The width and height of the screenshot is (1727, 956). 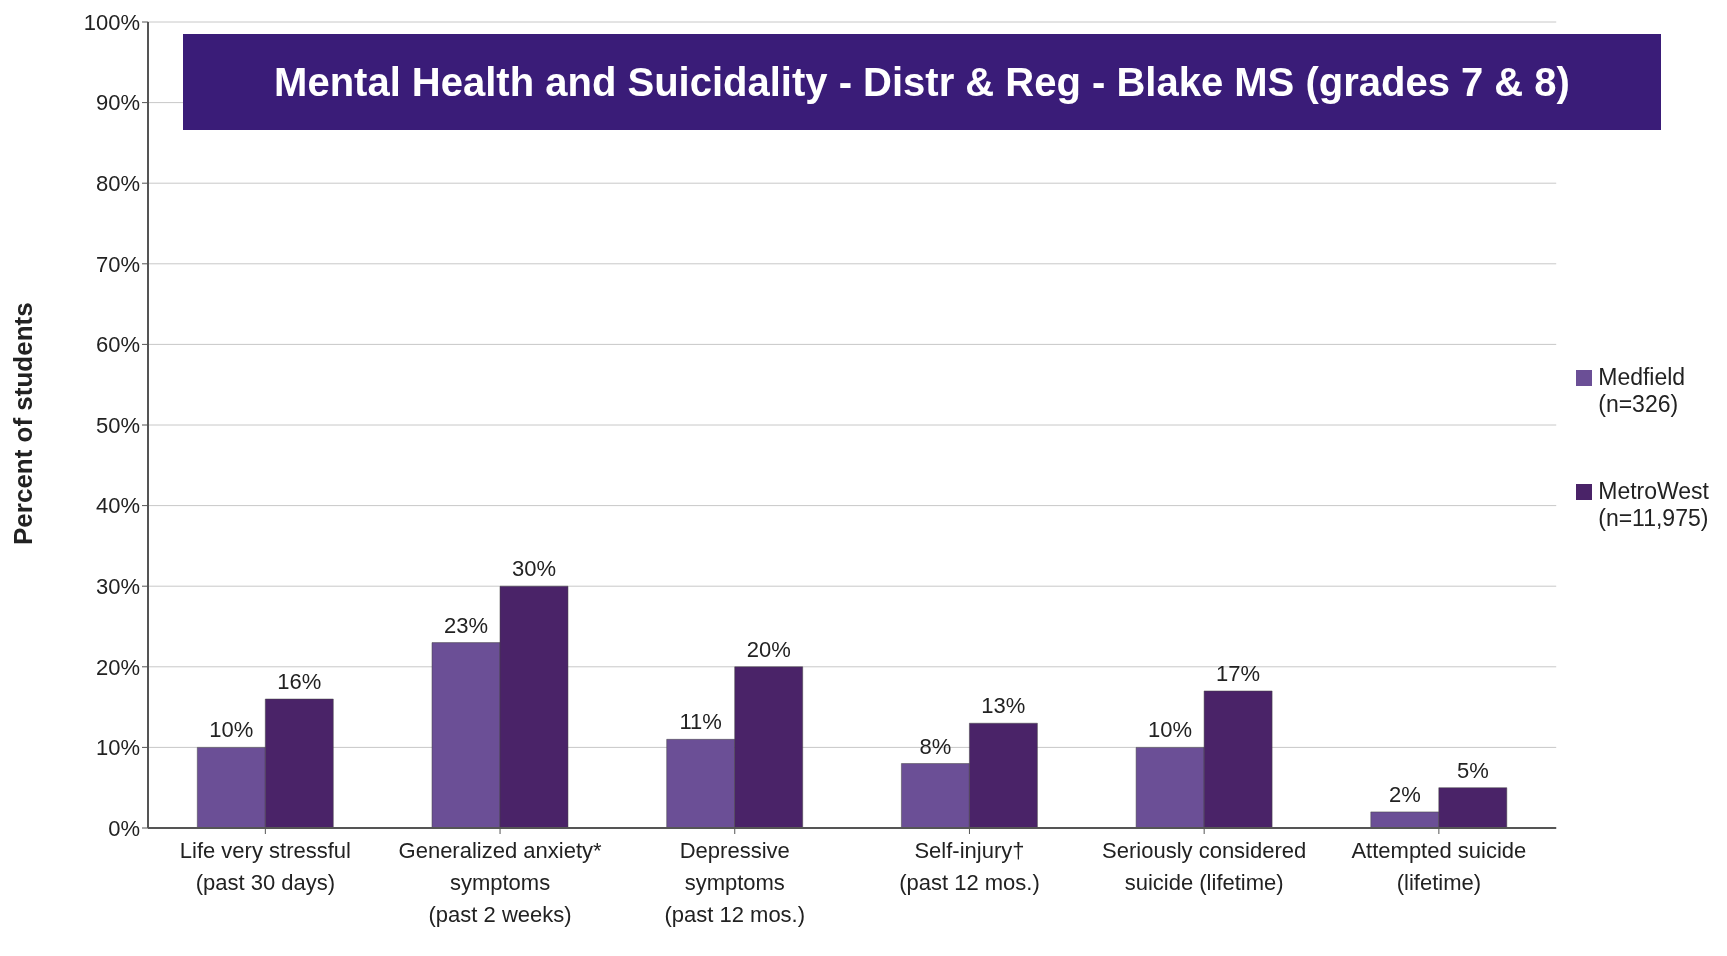 What do you see at coordinates (117, 103) in the screenshot?
I see `y-tick-label: 90%` at bounding box center [117, 103].